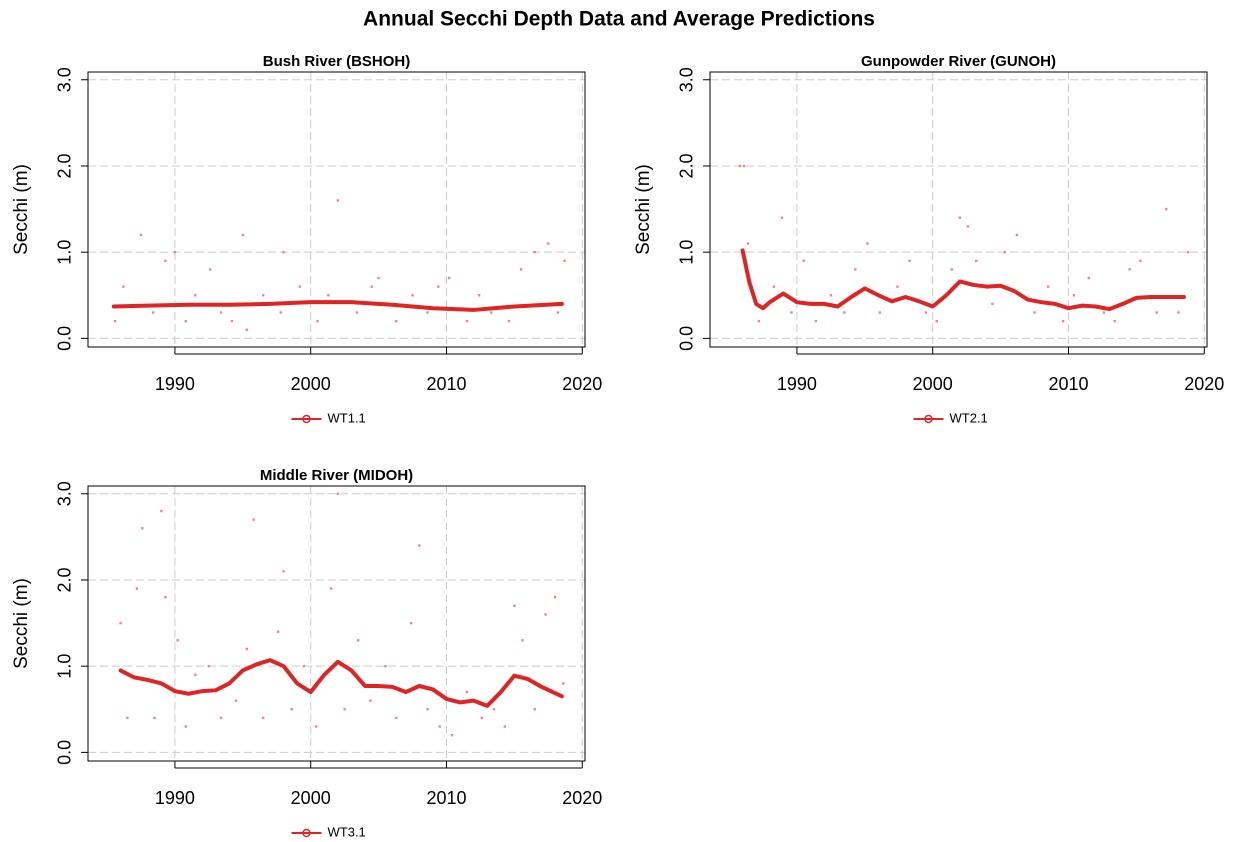 The height and width of the screenshot is (842, 1238). I want to click on panel-title: Gunpowder River (GUNOH), so click(958, 61).